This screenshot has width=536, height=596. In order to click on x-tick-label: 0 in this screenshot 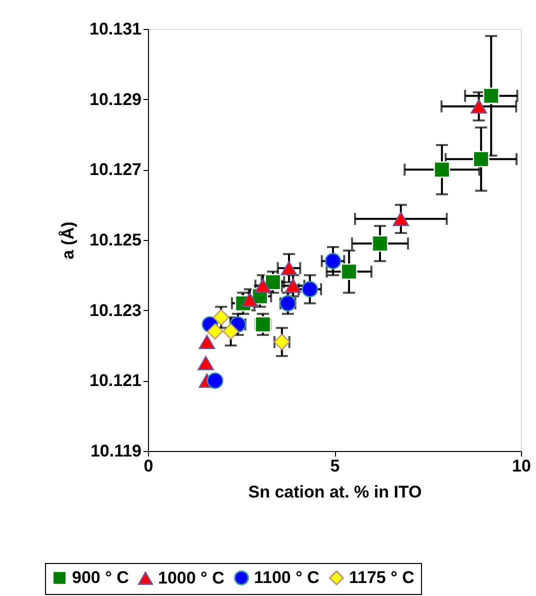, I will do `click(149, 466)`.